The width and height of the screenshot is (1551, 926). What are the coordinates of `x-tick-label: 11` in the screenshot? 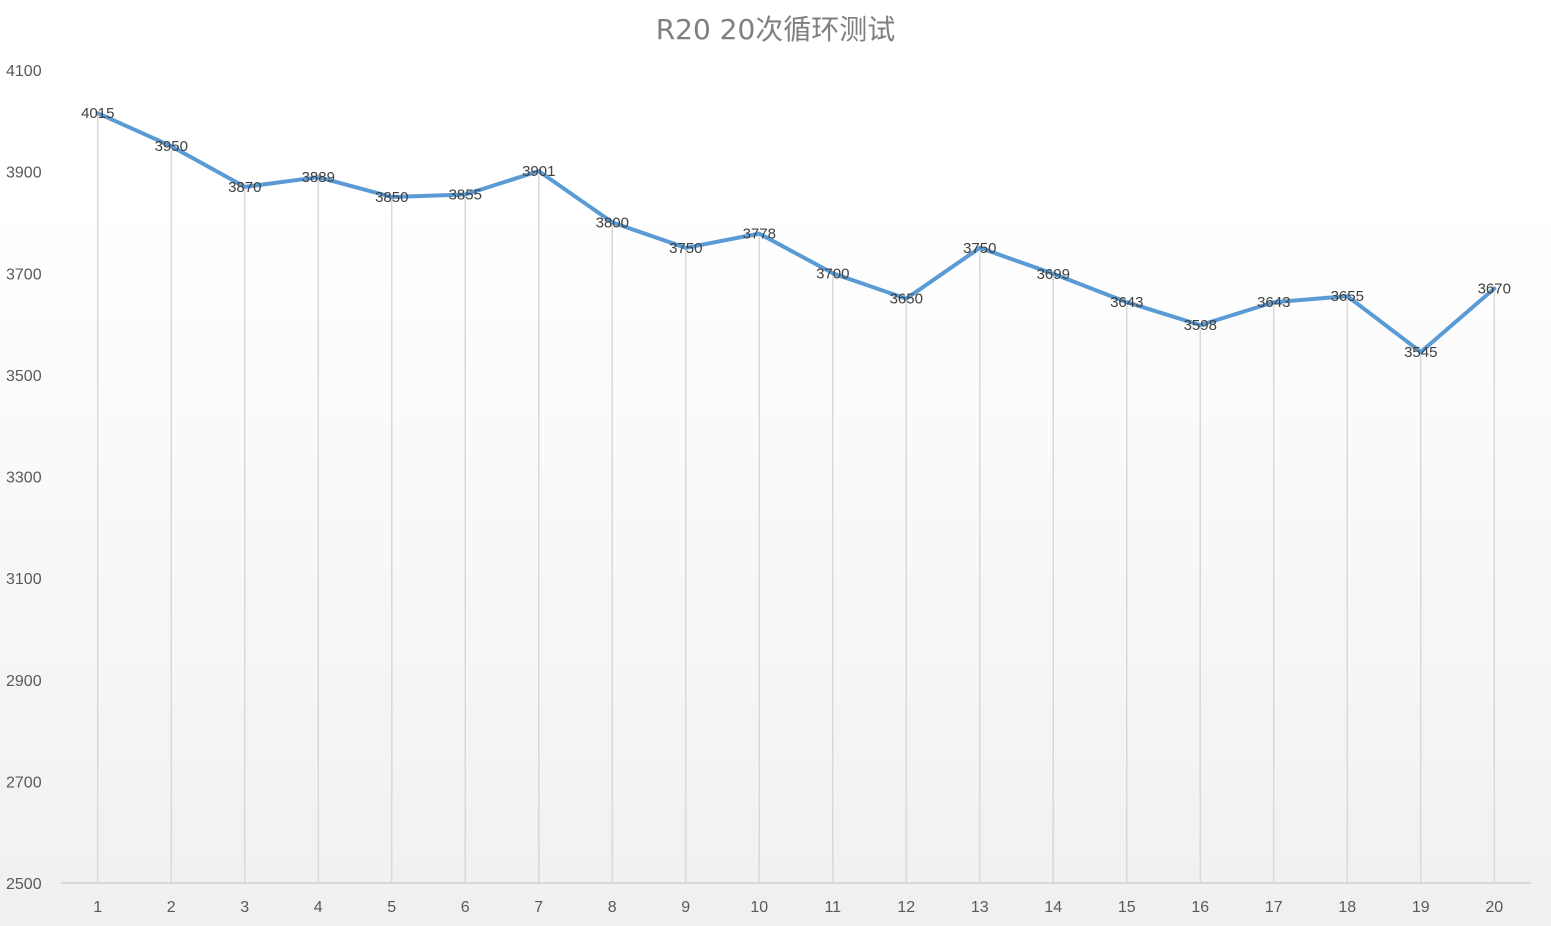 It's located at (832, 907).